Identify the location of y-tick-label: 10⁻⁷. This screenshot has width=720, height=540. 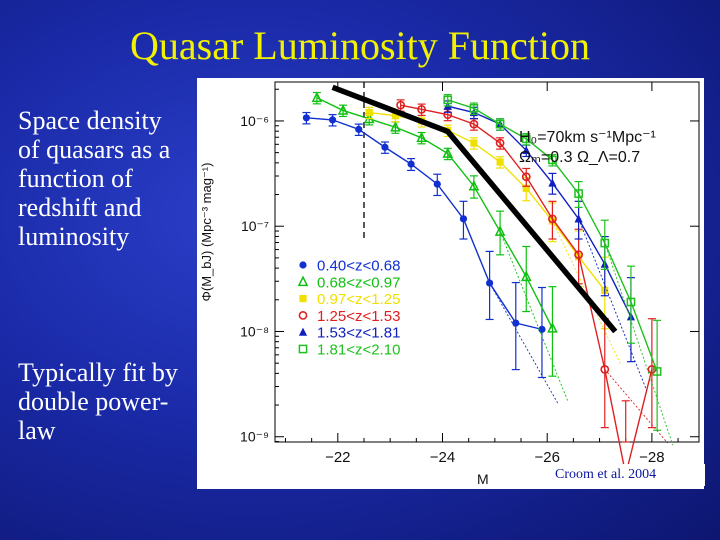
(255, 226).